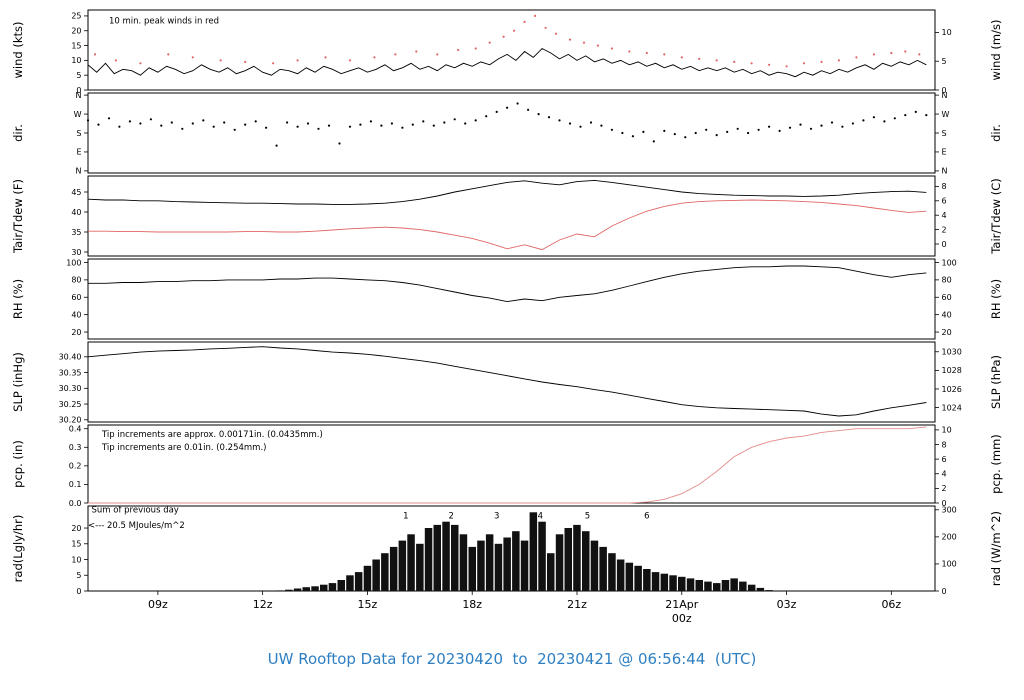 This screenshot has height=700, width=1024. I want to click on svg-text: 30.25, so click(70, 404).